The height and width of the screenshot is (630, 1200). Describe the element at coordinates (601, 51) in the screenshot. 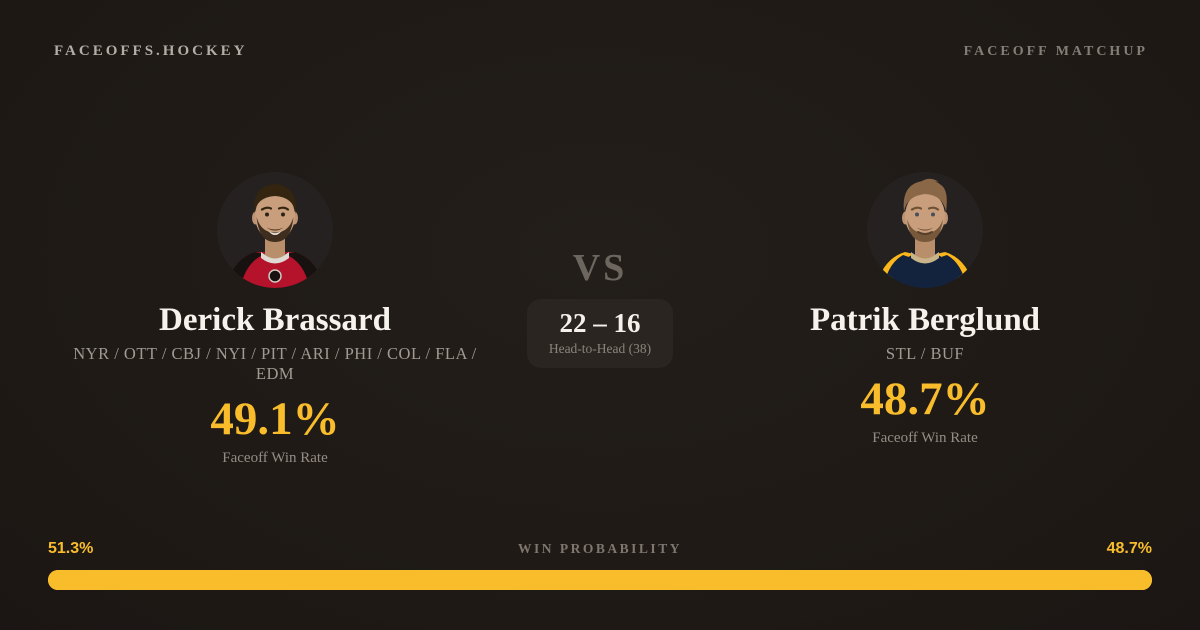

I see `header: FACEOFFS.HOCKEY FACEOFF MATCHUP` at that location.